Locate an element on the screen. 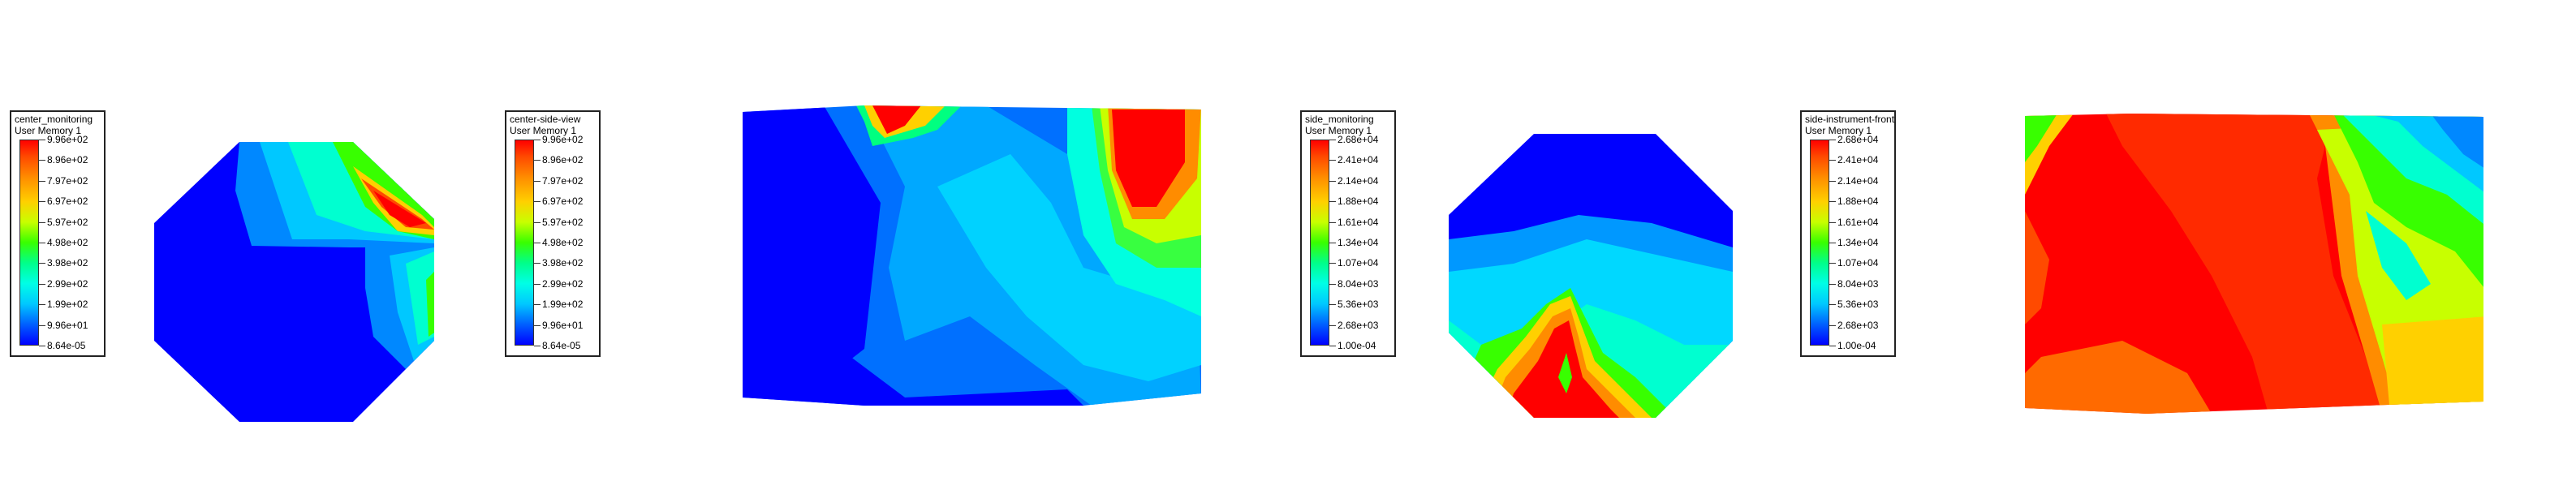 This screenshot has height=477, width=2576. contour-plot-side-instrument-front is located at coordinates (2254, 264).